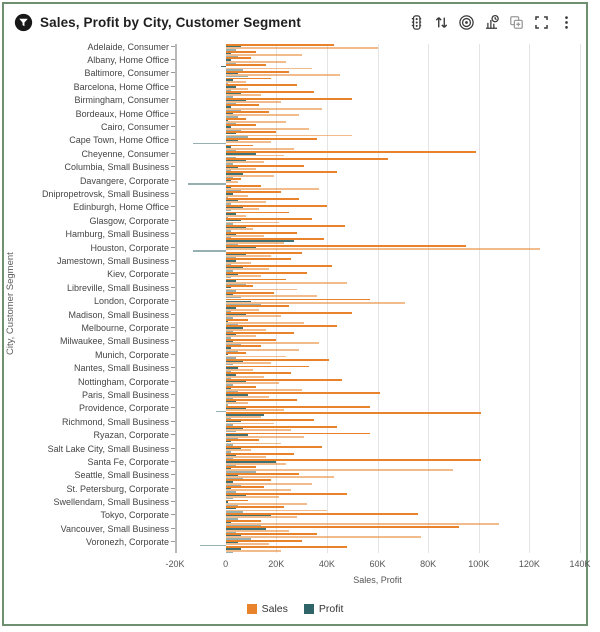  What do you see at coordinates (125, 153) in the screenshot?
I see `category-label: Cheyenne, Consumer` at bounding box center [125, 153].